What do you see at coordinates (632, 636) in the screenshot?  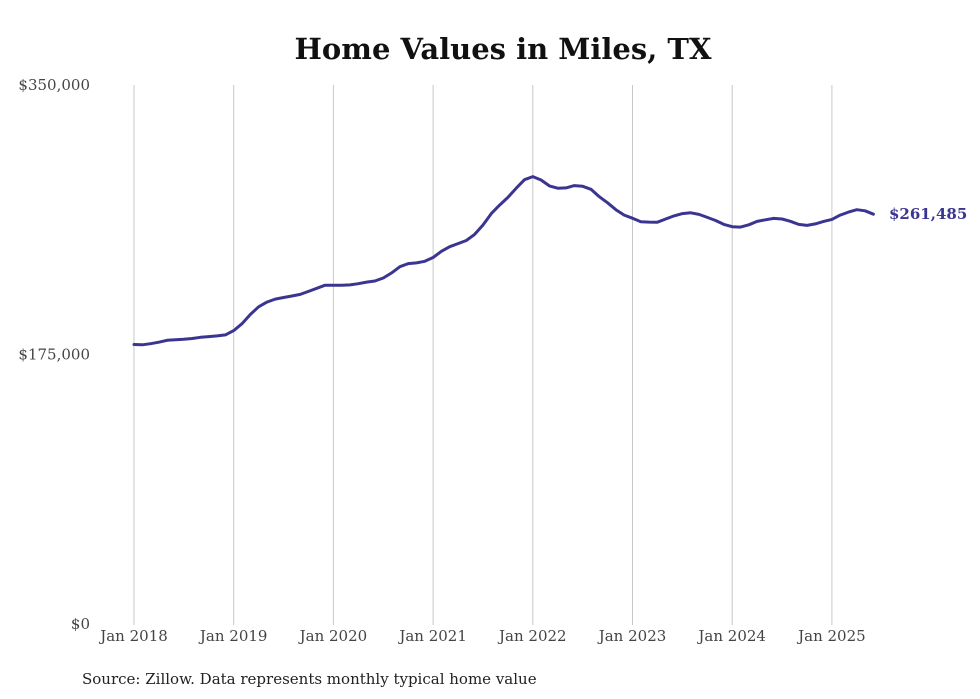 I see `x-tick-label: Jan 2023` at bounding box center [632, 636].